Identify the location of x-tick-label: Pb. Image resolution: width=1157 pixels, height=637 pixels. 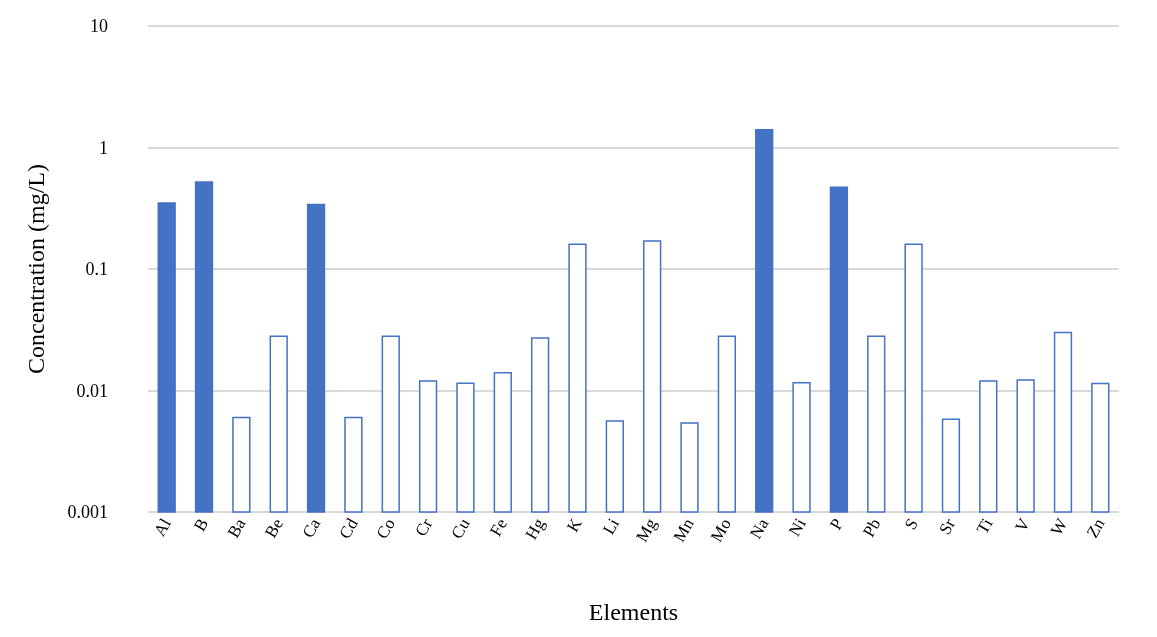
(872, 528).